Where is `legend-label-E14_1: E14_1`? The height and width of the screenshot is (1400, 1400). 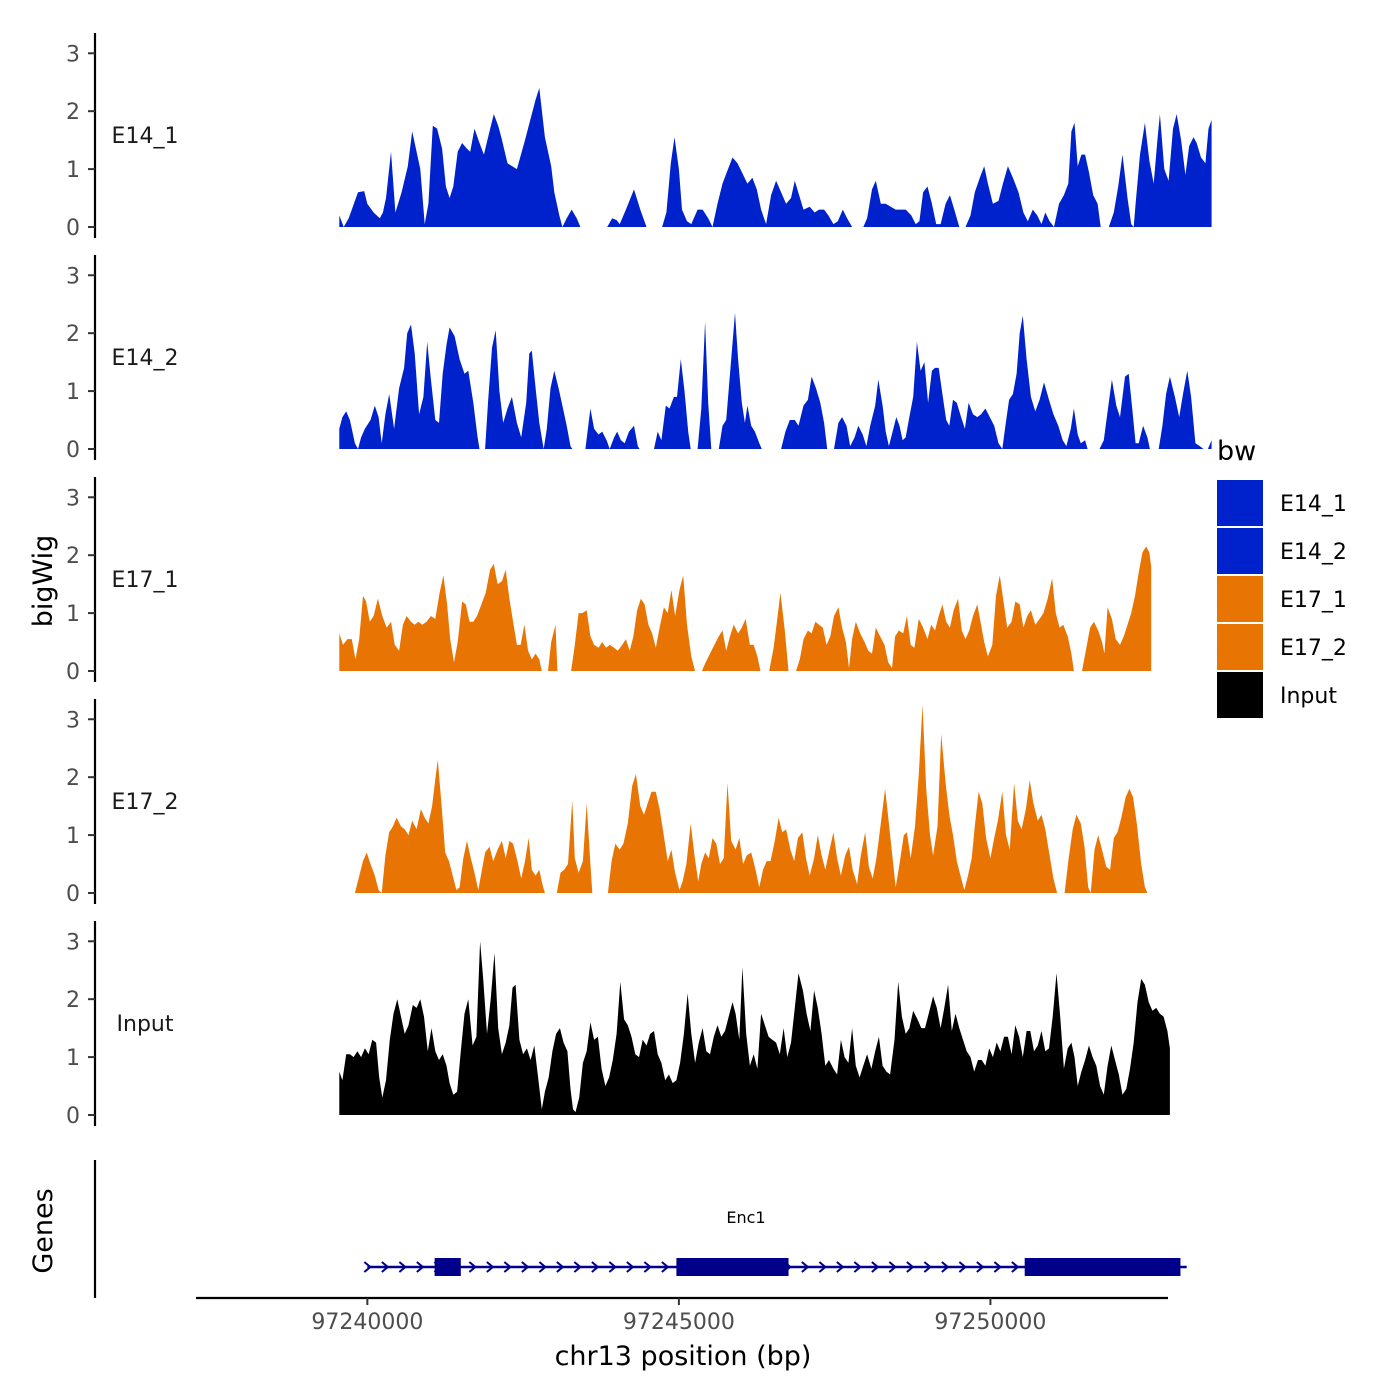 legend-label-E14_1: E14_1 is located at coordinates (1313, 504).